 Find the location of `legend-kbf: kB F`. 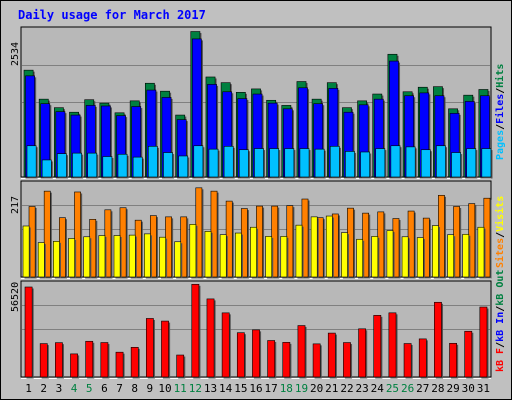

legend-kbf: kB F is located at coordinates (500, 360).